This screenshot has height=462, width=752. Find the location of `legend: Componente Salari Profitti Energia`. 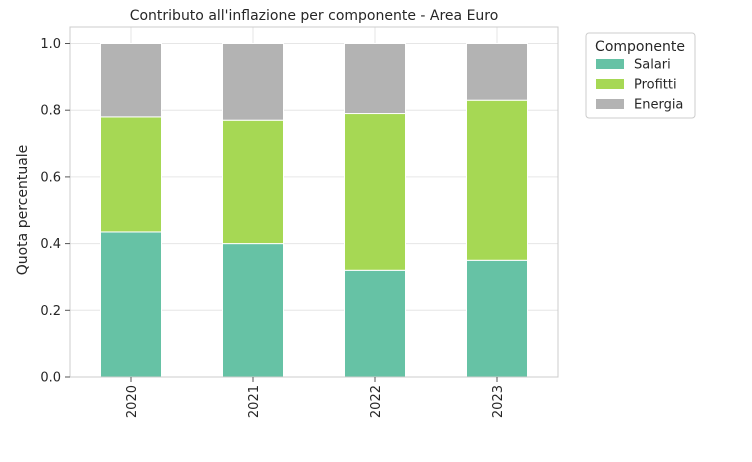

legend: Componente Salari Profitti Energia is located at coordinates (640, 75).